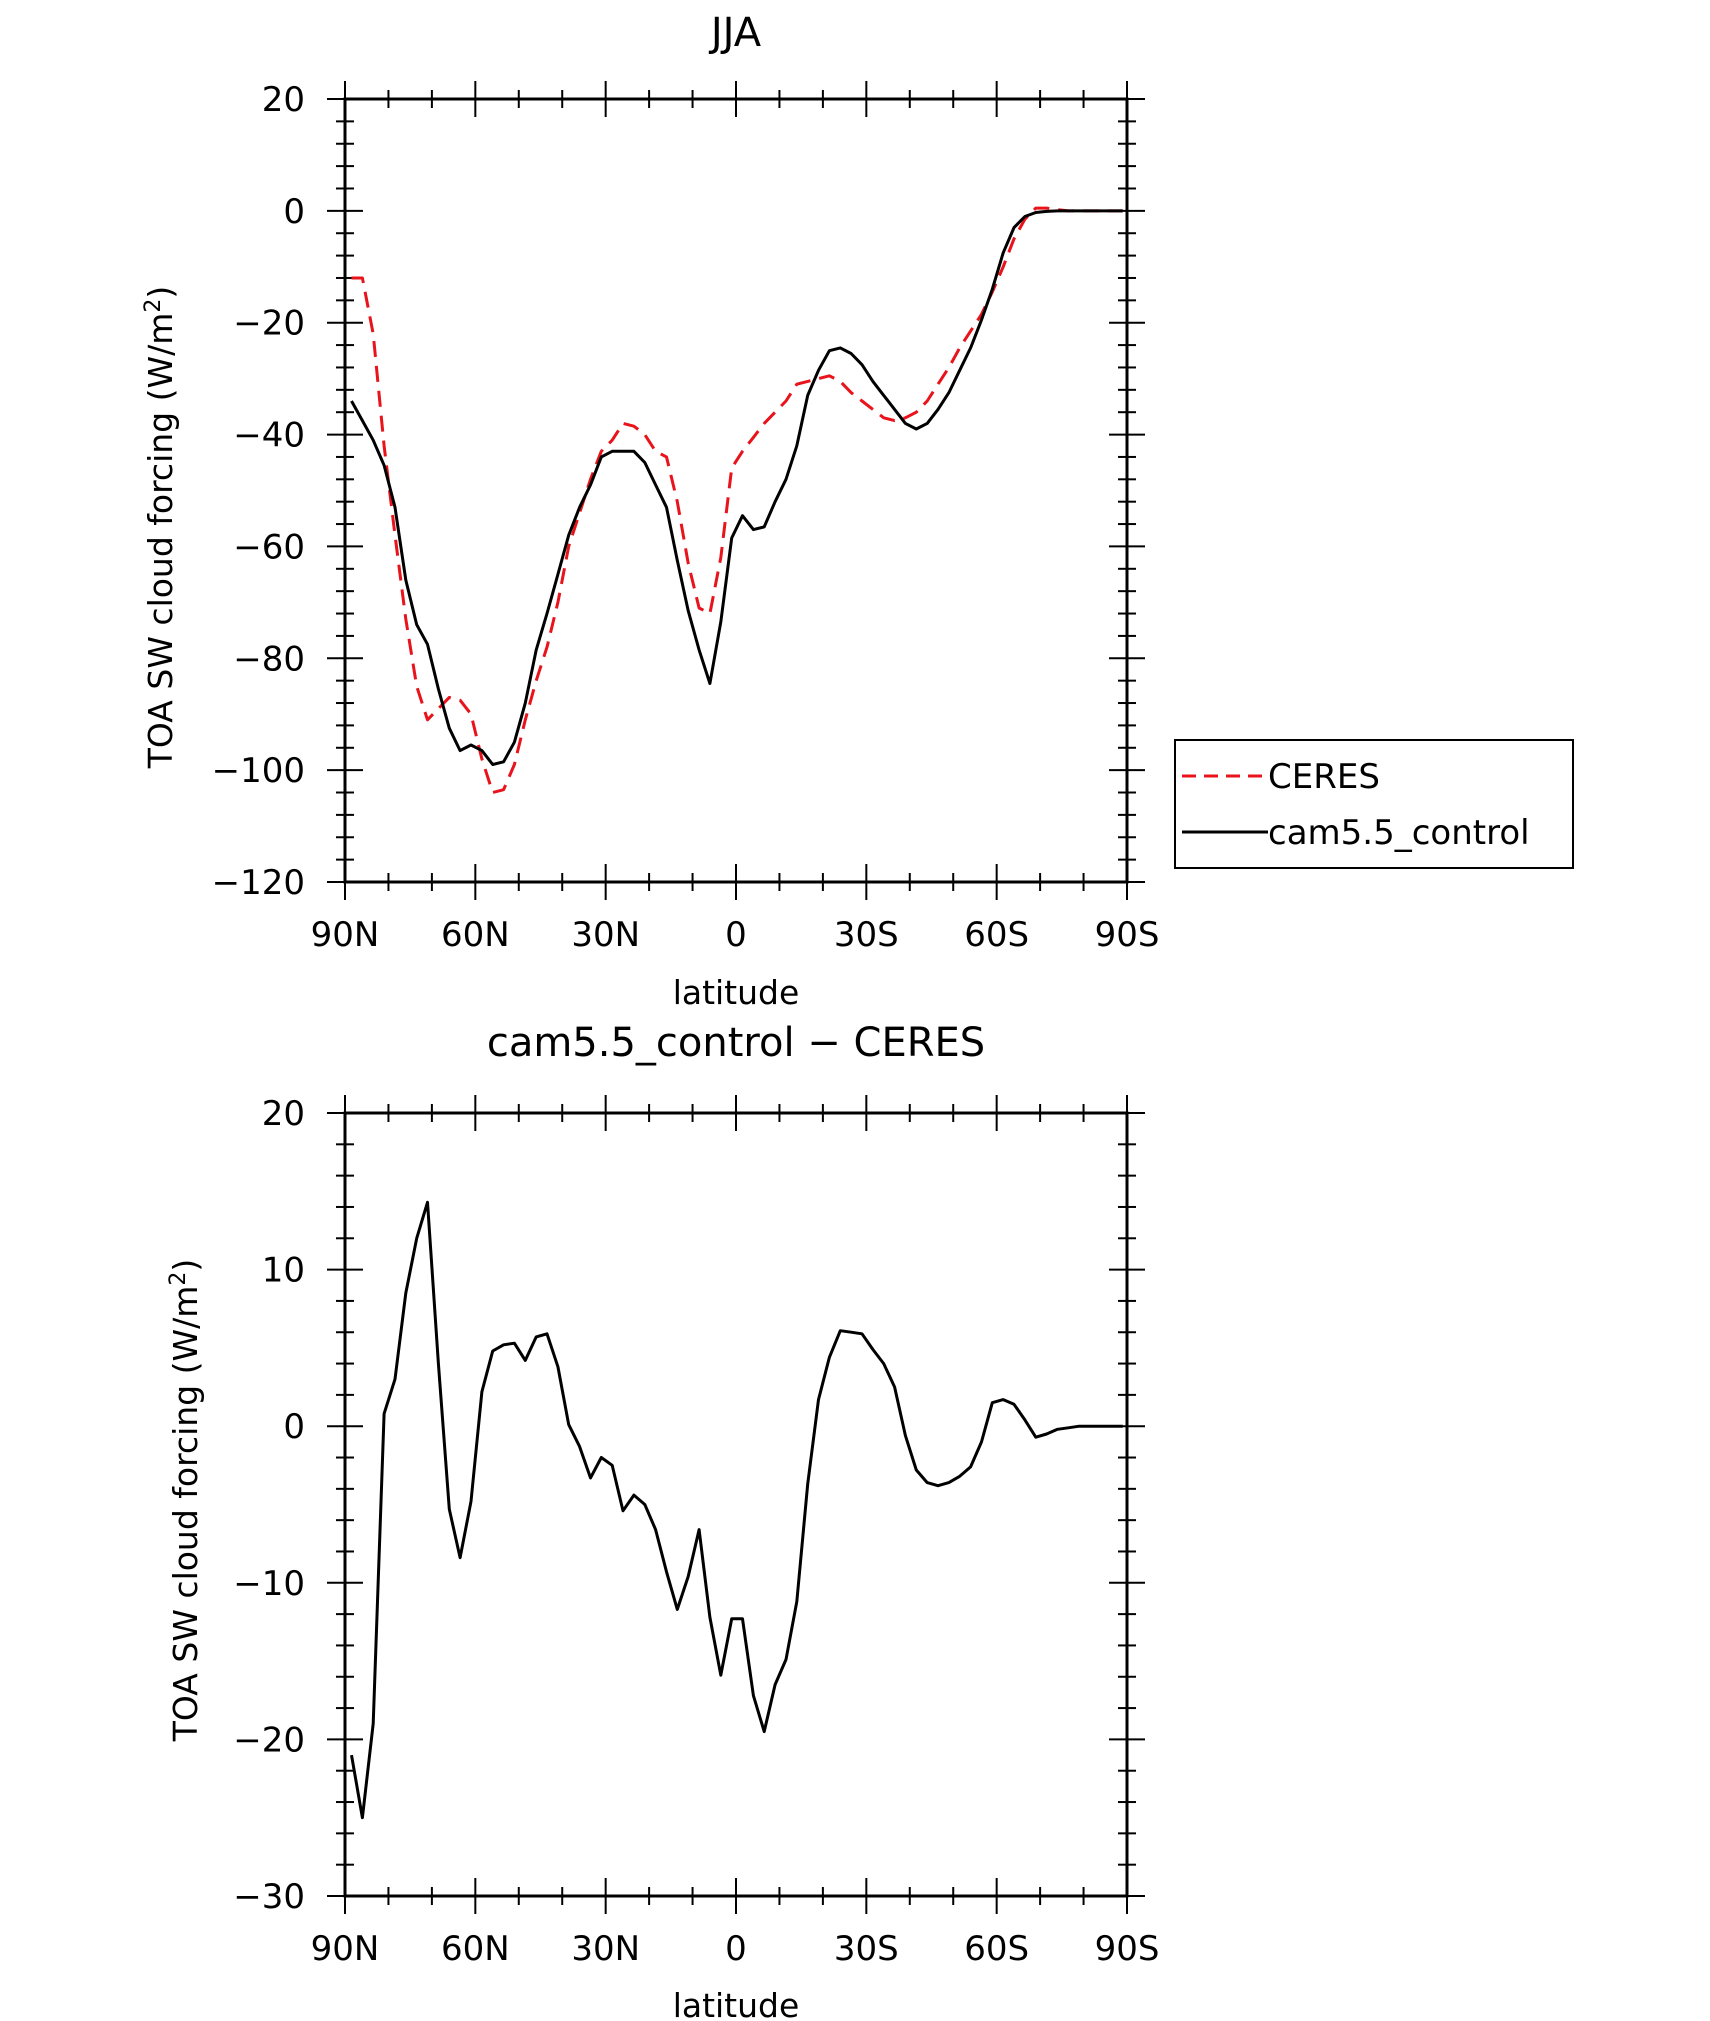 The height and width of the screenshot is (2021, 1710). I want to click on bottom-y-tick-label: −20, so click(269, 1740).